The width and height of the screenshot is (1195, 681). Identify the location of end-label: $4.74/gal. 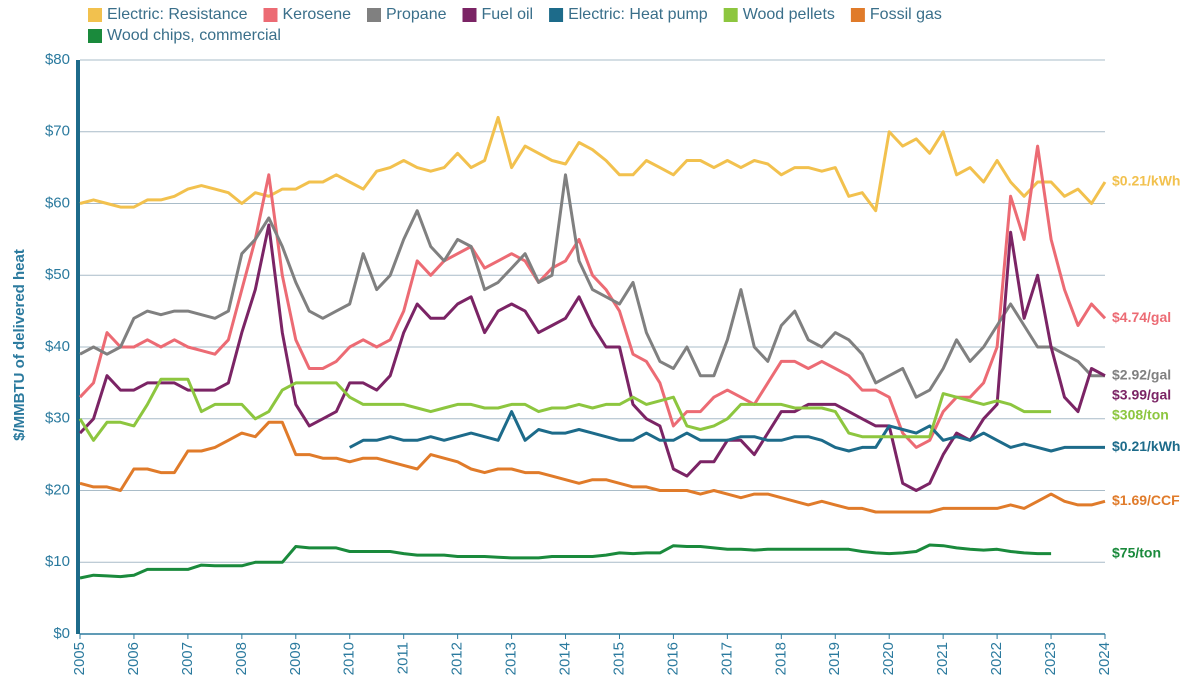
(1141, 317).